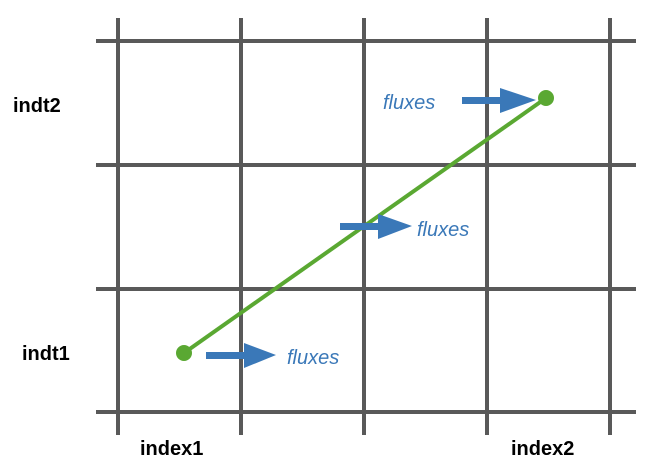 This screenshot has height=473, width=645. Describe the element at coordinates (184, 353) in the screenshot. I see `start-point` at that location.